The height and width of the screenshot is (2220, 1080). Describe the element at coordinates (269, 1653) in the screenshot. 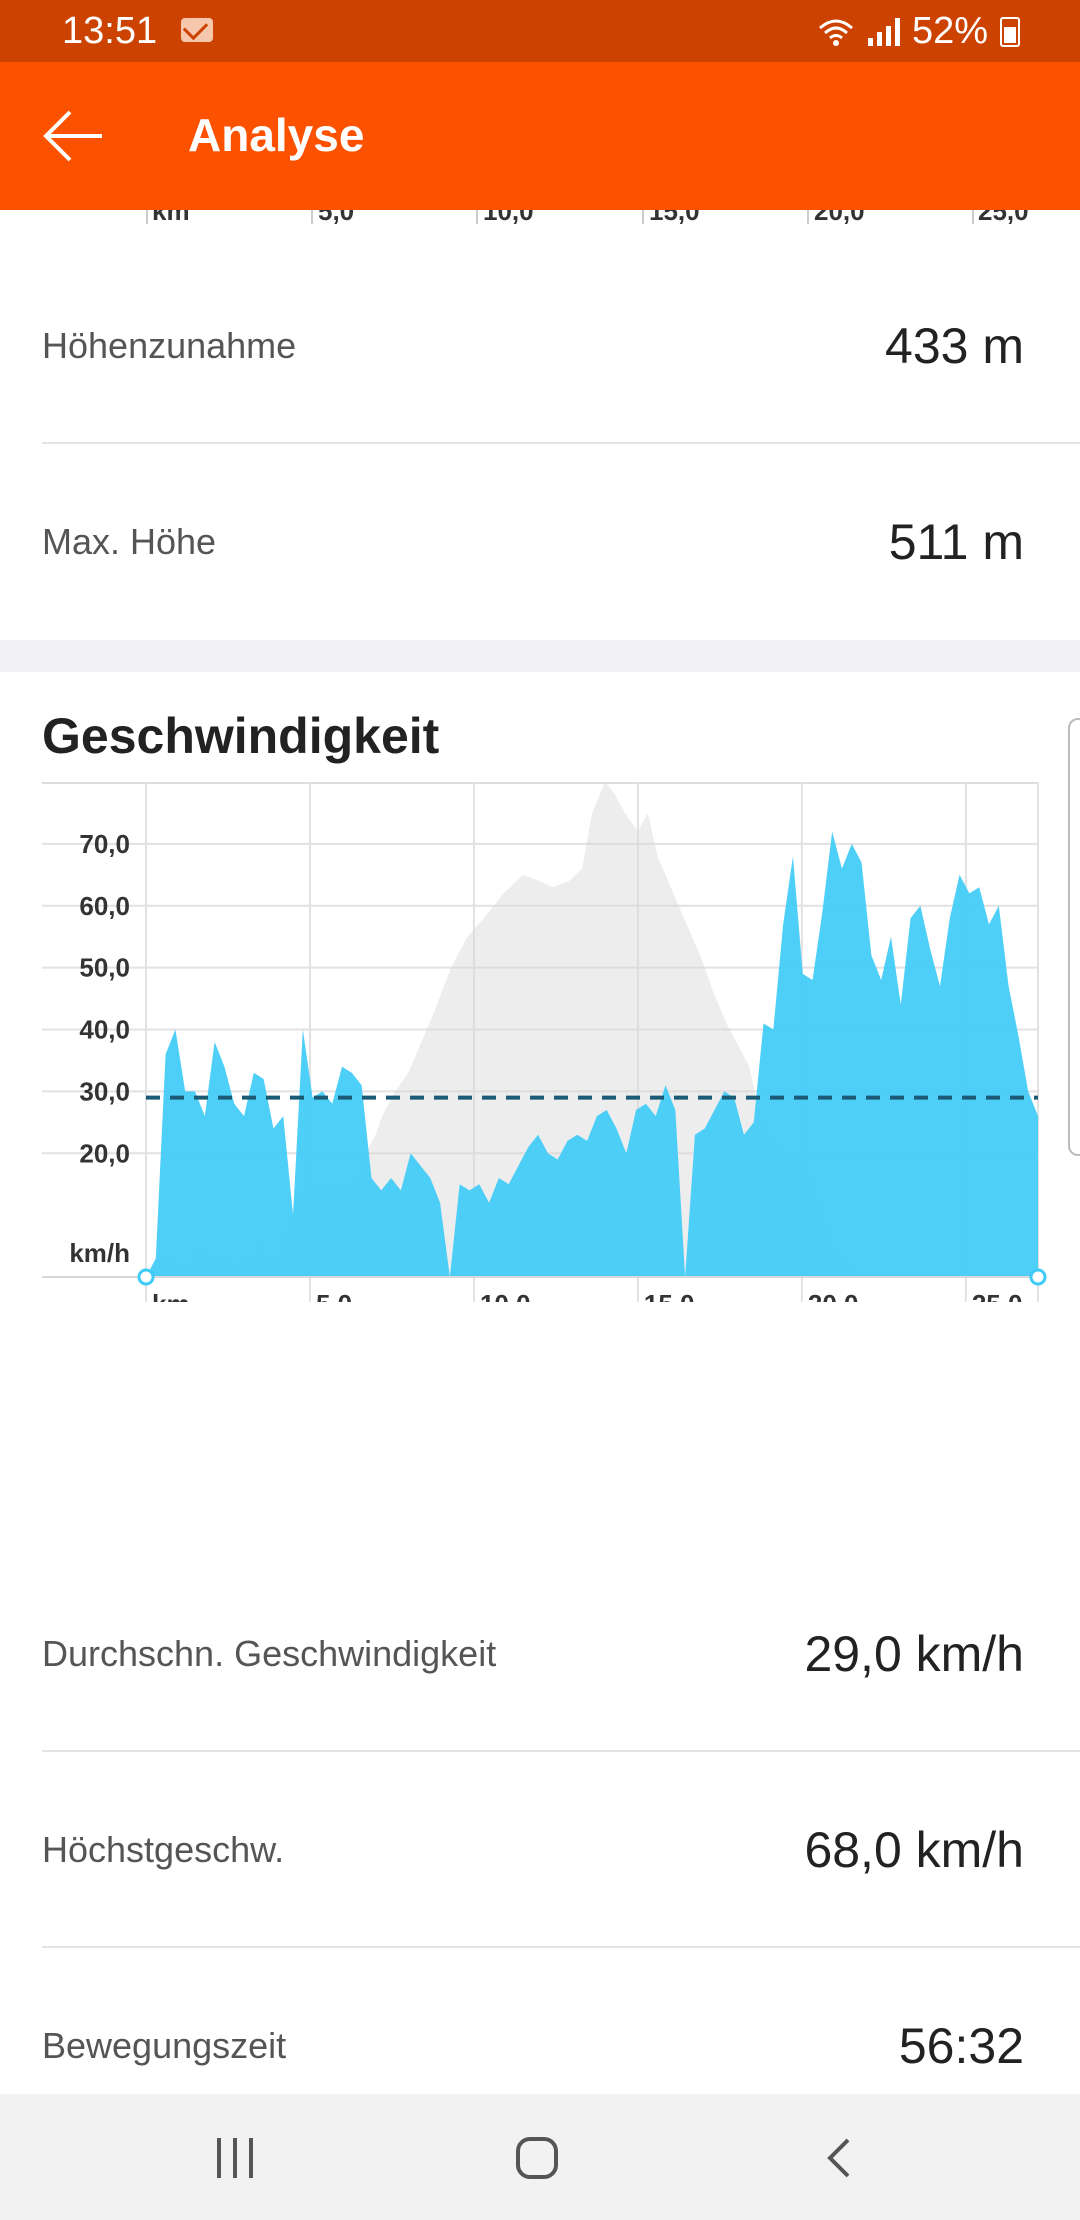

I see `stat-label: Durchschn. Geschwindigkeit` at that location.